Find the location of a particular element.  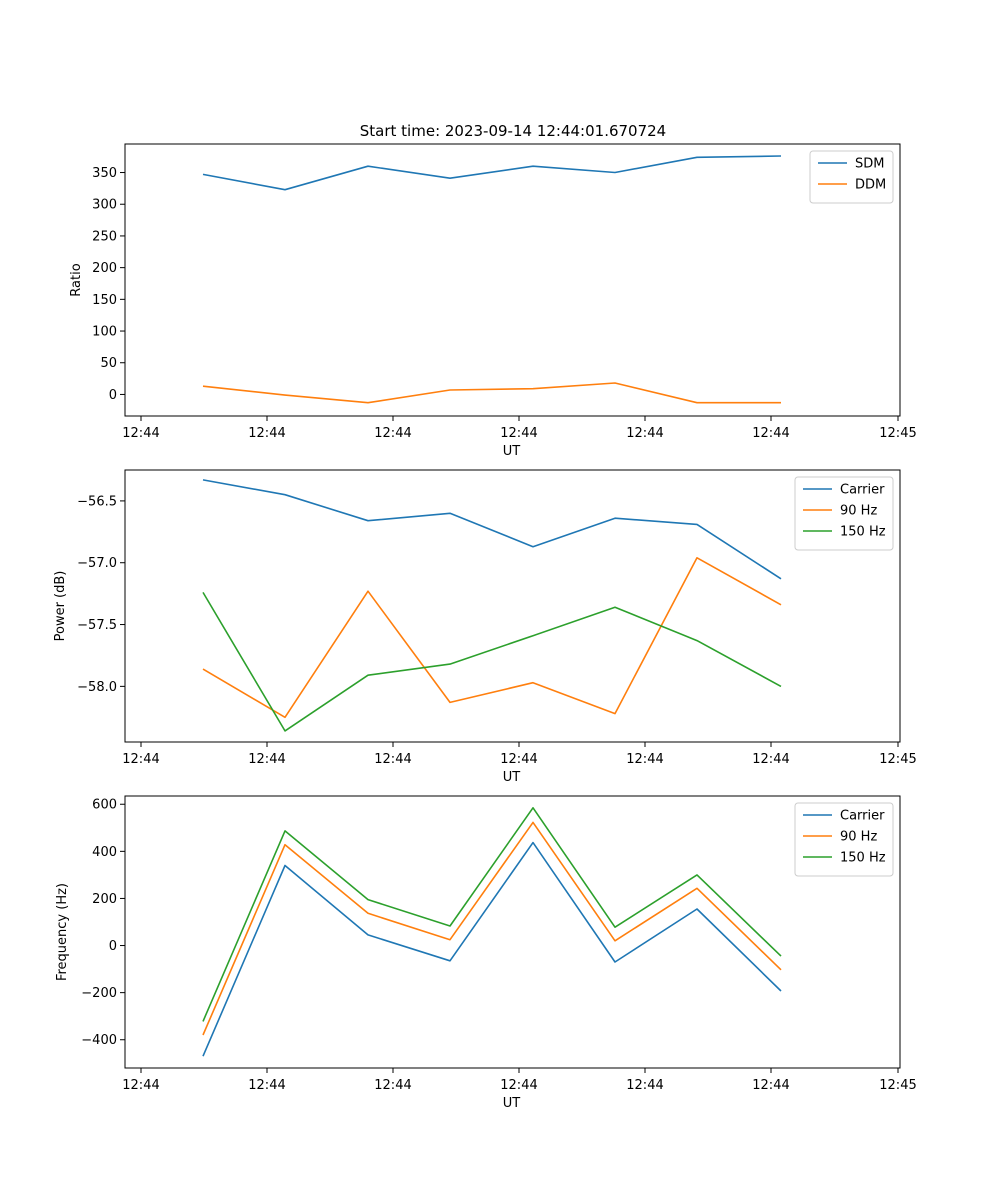

y-tick-label: 300 is located at coordinates (104, 205).